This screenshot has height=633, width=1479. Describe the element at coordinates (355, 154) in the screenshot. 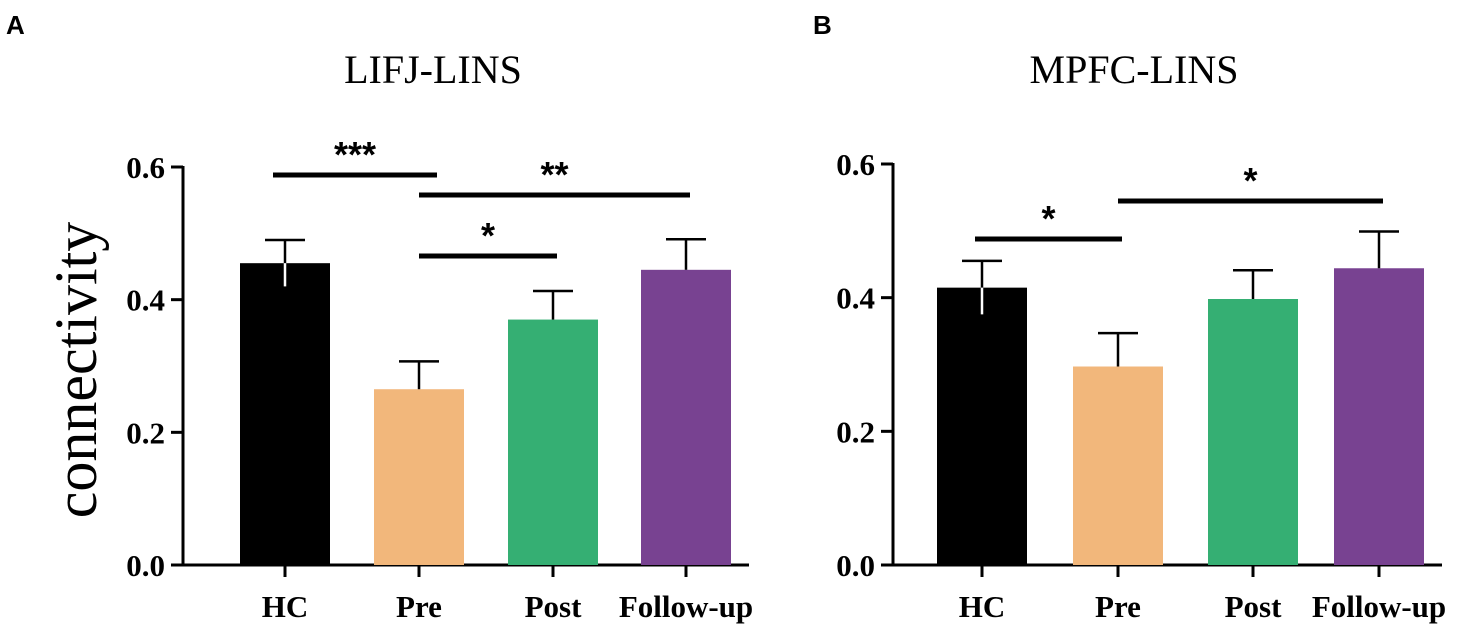

I see `significance-label: ***` at that location.